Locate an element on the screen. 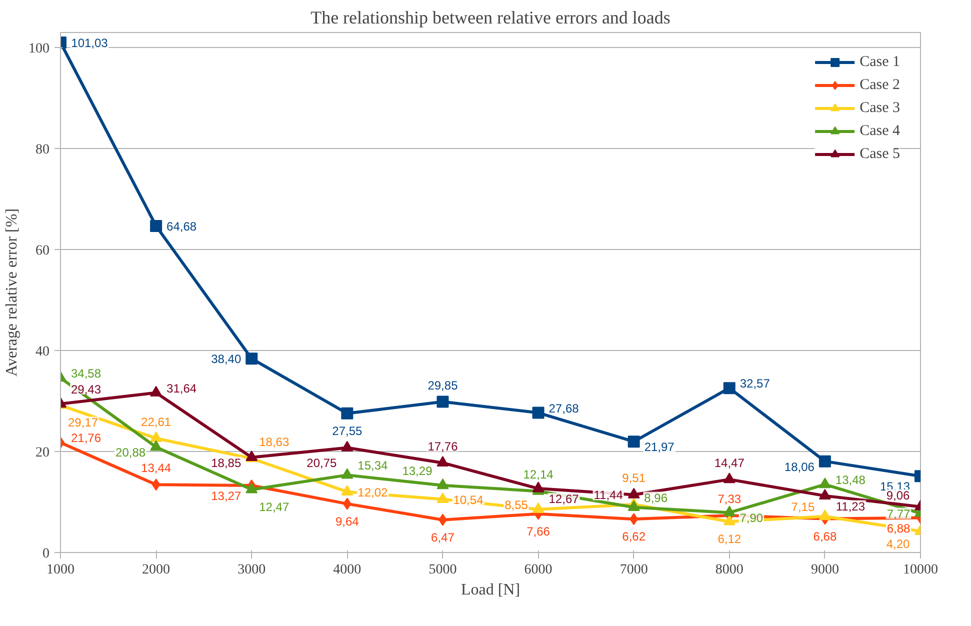  legend-label: Case 4 is located at coordinates (880, 131).